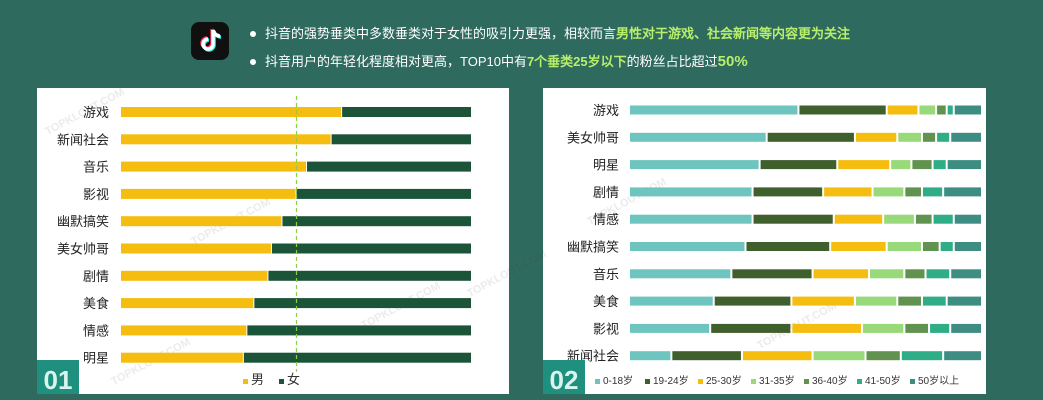 The height and width of the screenshot is (400, 1043). What do you see at coordinates (293, 379) in the screenshot?
I see `legend-label: 女` at bounding box center [293, 379].